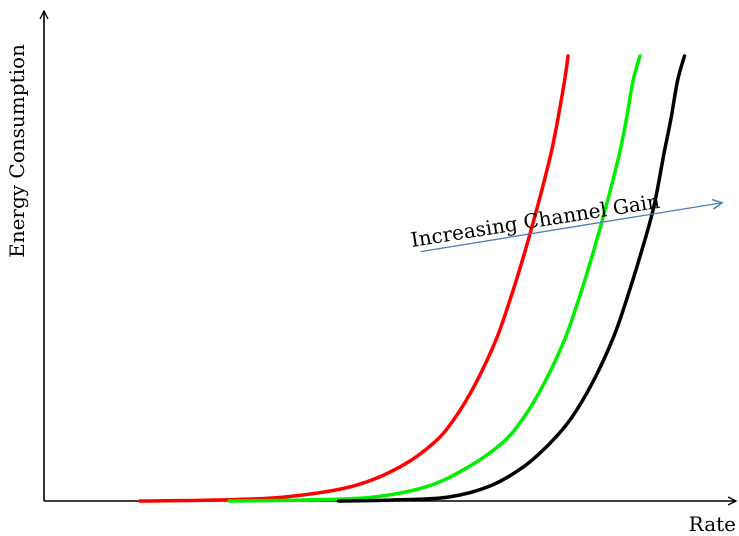 This screenshot has width=739, height=536. Describe the element at coordinates (712, 524) in the screenshot. I see `x-axis-label: Rate` at that location.